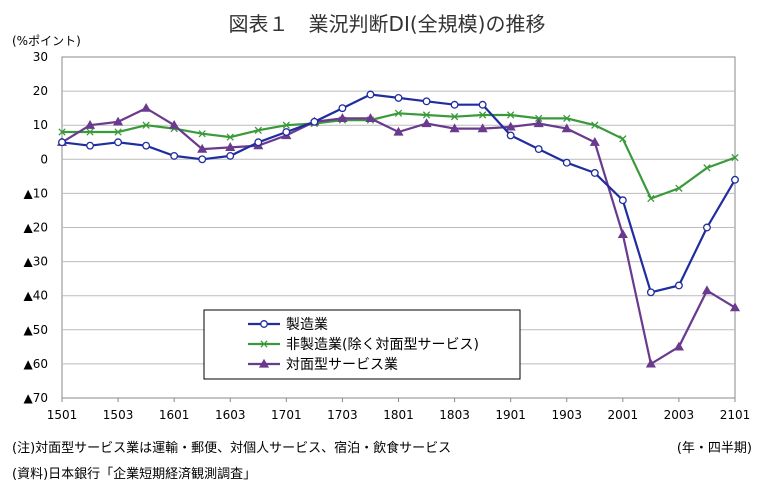 The height and width of the screenshot is (500, 774). I want to click on y-tick-label: ▲10, so click(36, 193).